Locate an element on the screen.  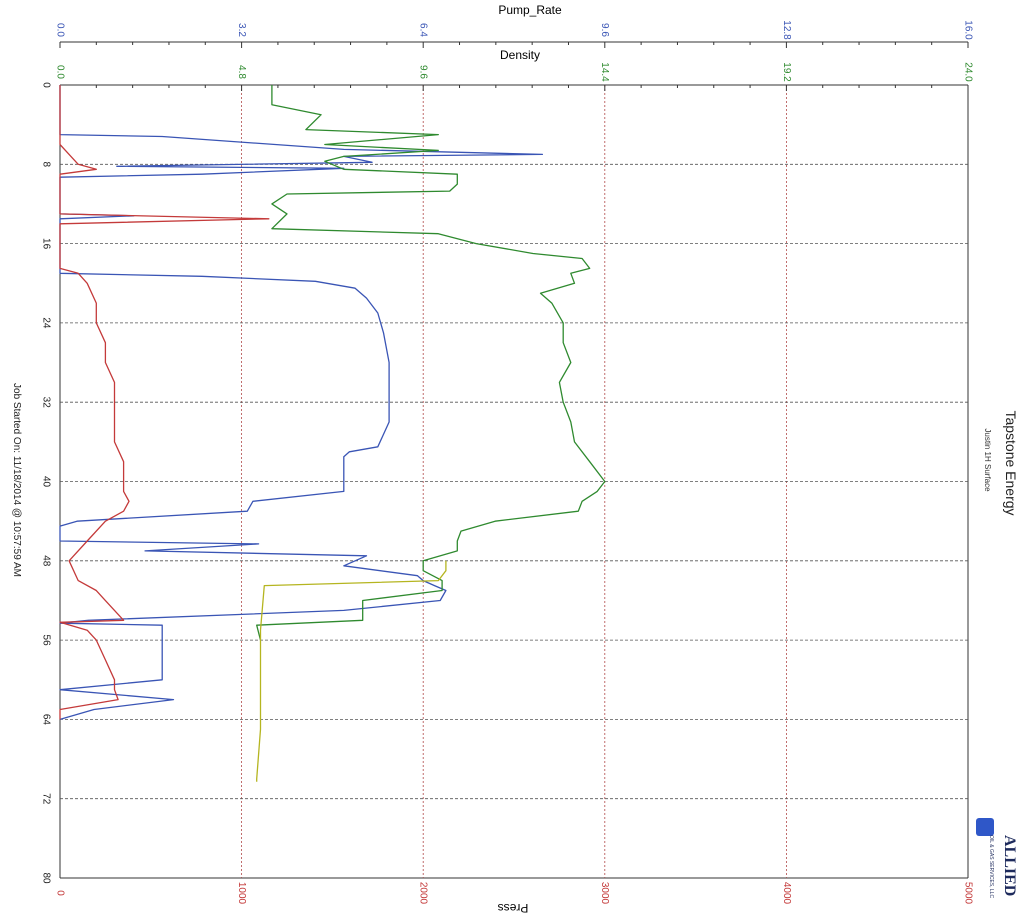
logo-tagline: OIL & GAS SERVICES, LLC is located at coordinates (991, 866).